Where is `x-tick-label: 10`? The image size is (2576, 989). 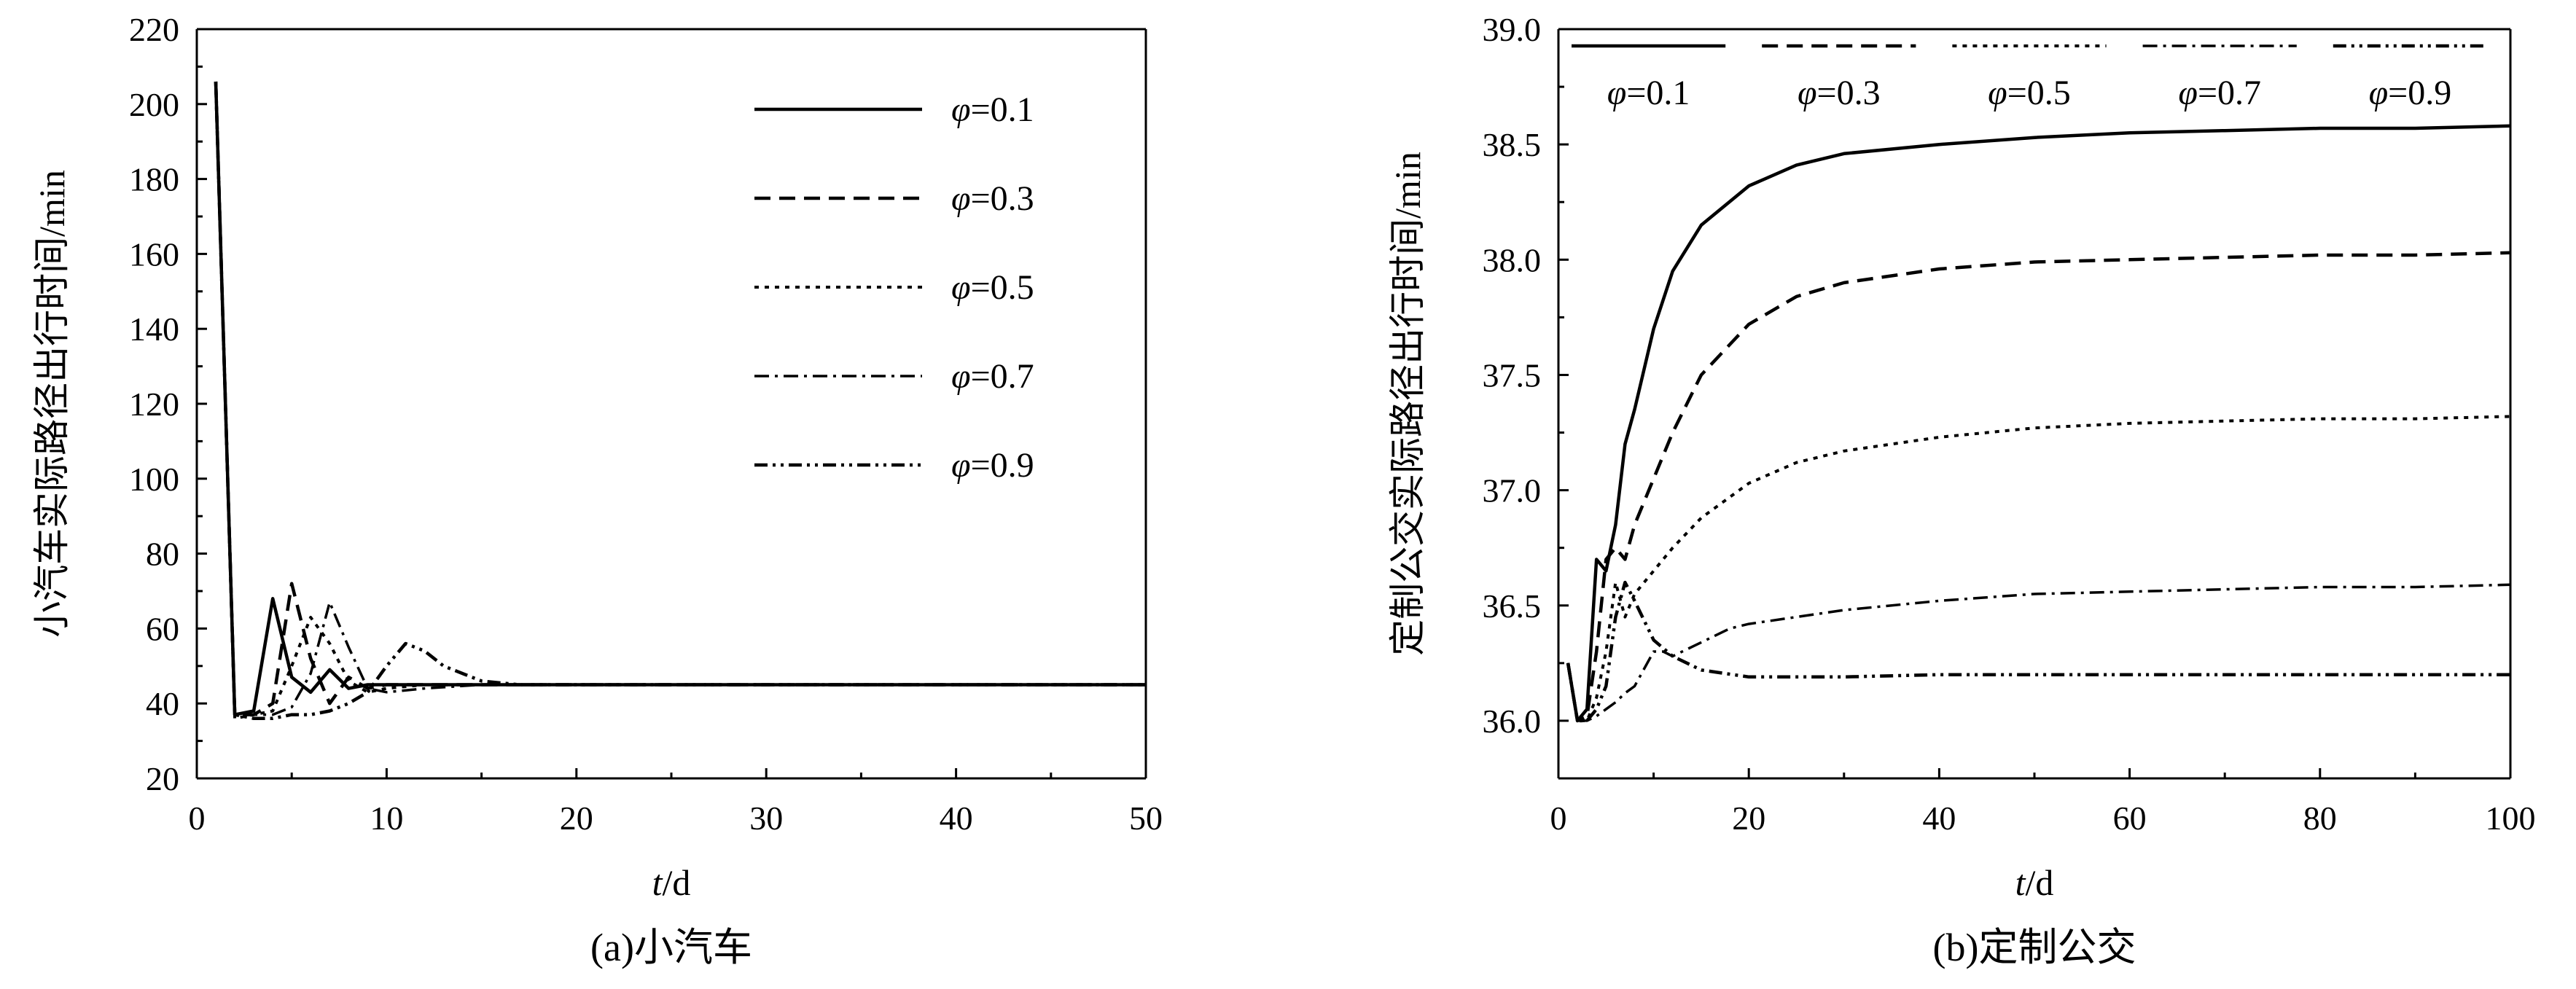
x-tick-label: 10 is located at coordinates (386, 818).